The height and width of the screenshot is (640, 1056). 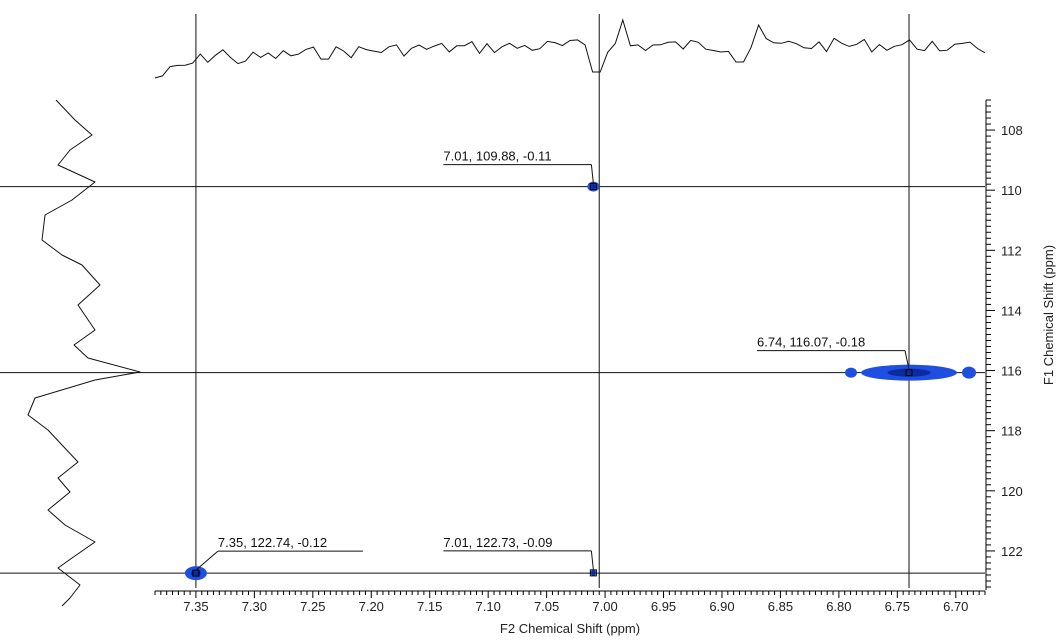 What do you see at coordinates (272, 542) in the screenshot?
I see `peak-label: 7.35, 122.74, -0.12` at bounding box center [272, 542].